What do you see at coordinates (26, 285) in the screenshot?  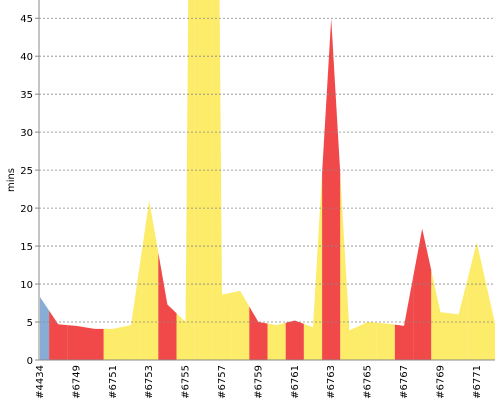 I see `y-tick-label: 10` at bounding box center [26, 285].